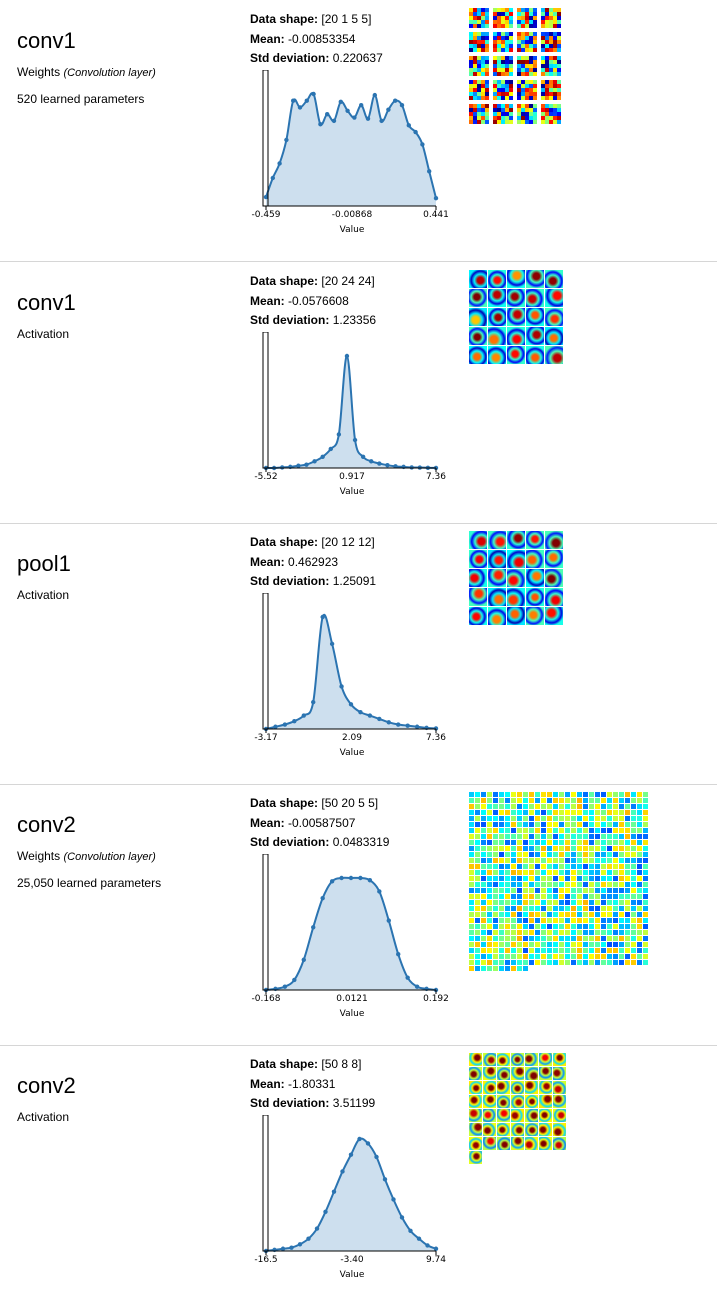  What do you see at coordinates (354, 581) in the screenshot?
I see `std-value: 1.25091` at bounding box center [354, 581].